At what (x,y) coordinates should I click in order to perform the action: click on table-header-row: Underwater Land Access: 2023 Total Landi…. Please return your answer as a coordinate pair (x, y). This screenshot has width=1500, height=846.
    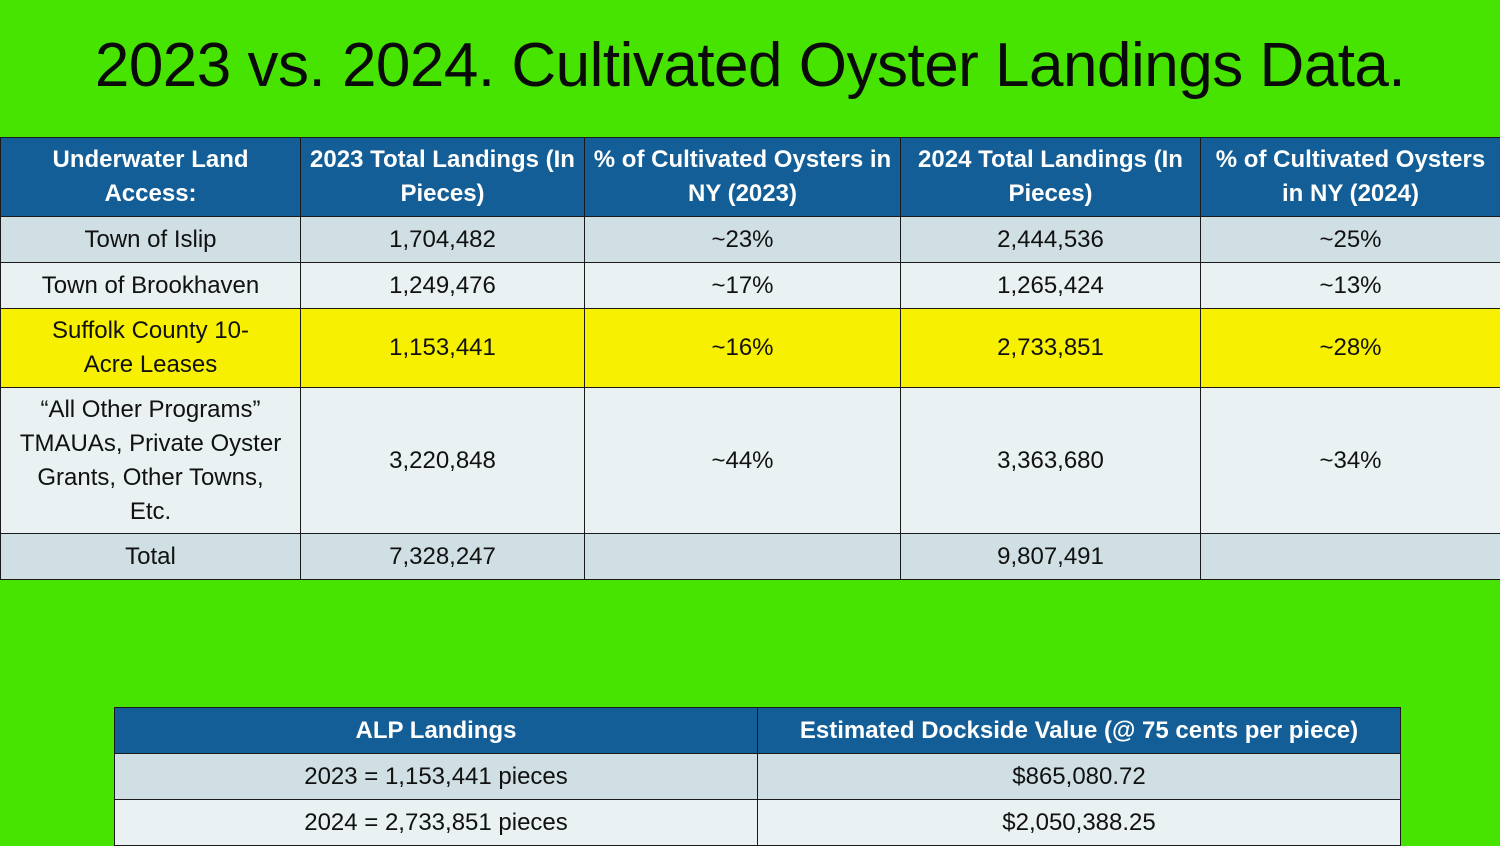
    Looking at the image, I should click on (750, 177).